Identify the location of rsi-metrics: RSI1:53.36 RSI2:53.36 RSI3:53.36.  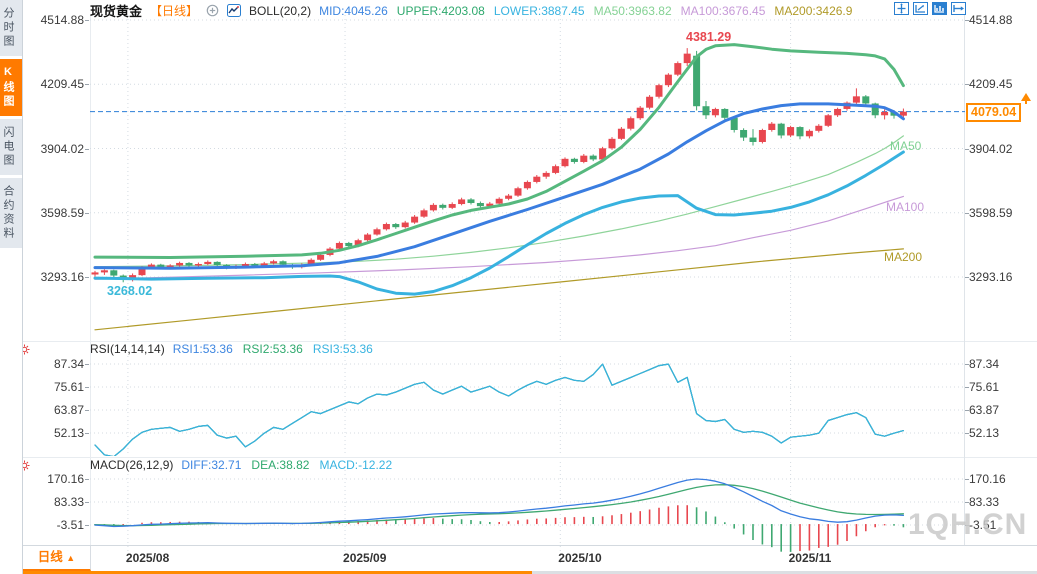
(273, 349).